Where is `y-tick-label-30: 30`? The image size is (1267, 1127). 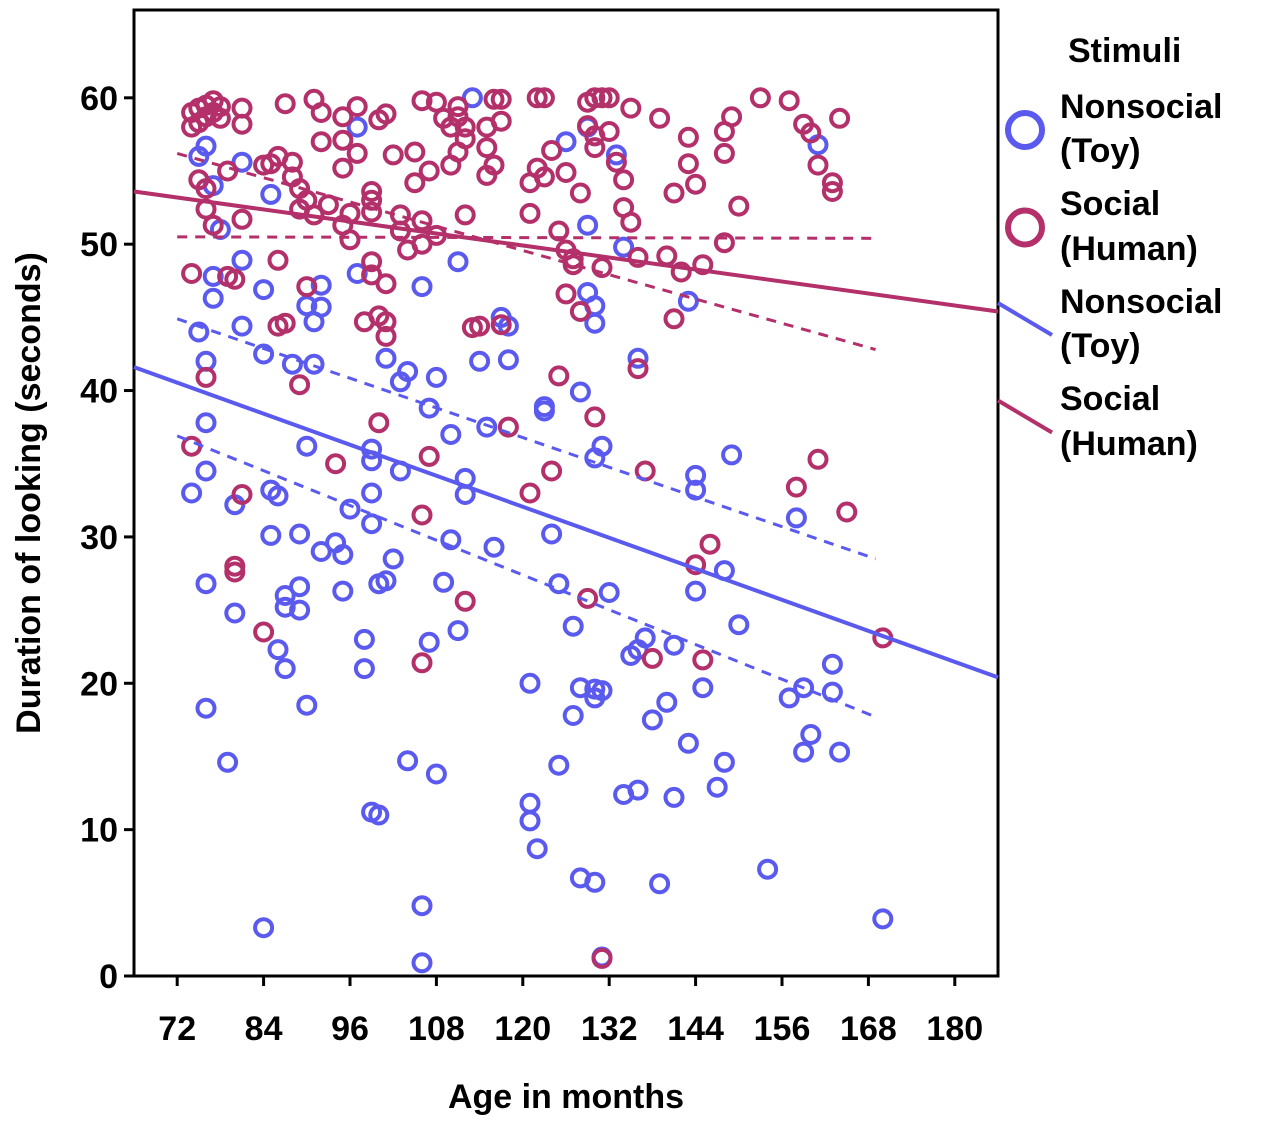
y-tick-label-30: 30 is located at coordinates (99, 538).